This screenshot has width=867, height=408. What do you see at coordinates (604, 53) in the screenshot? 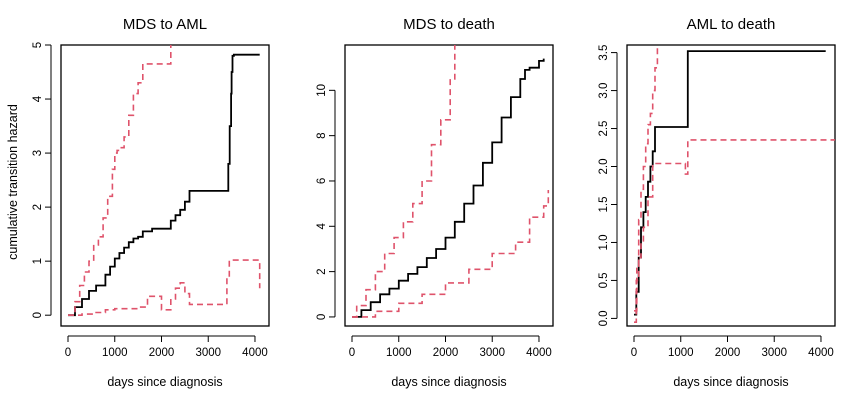
I see `y-tick-label: 3.5` at bounding box center [604, 53].